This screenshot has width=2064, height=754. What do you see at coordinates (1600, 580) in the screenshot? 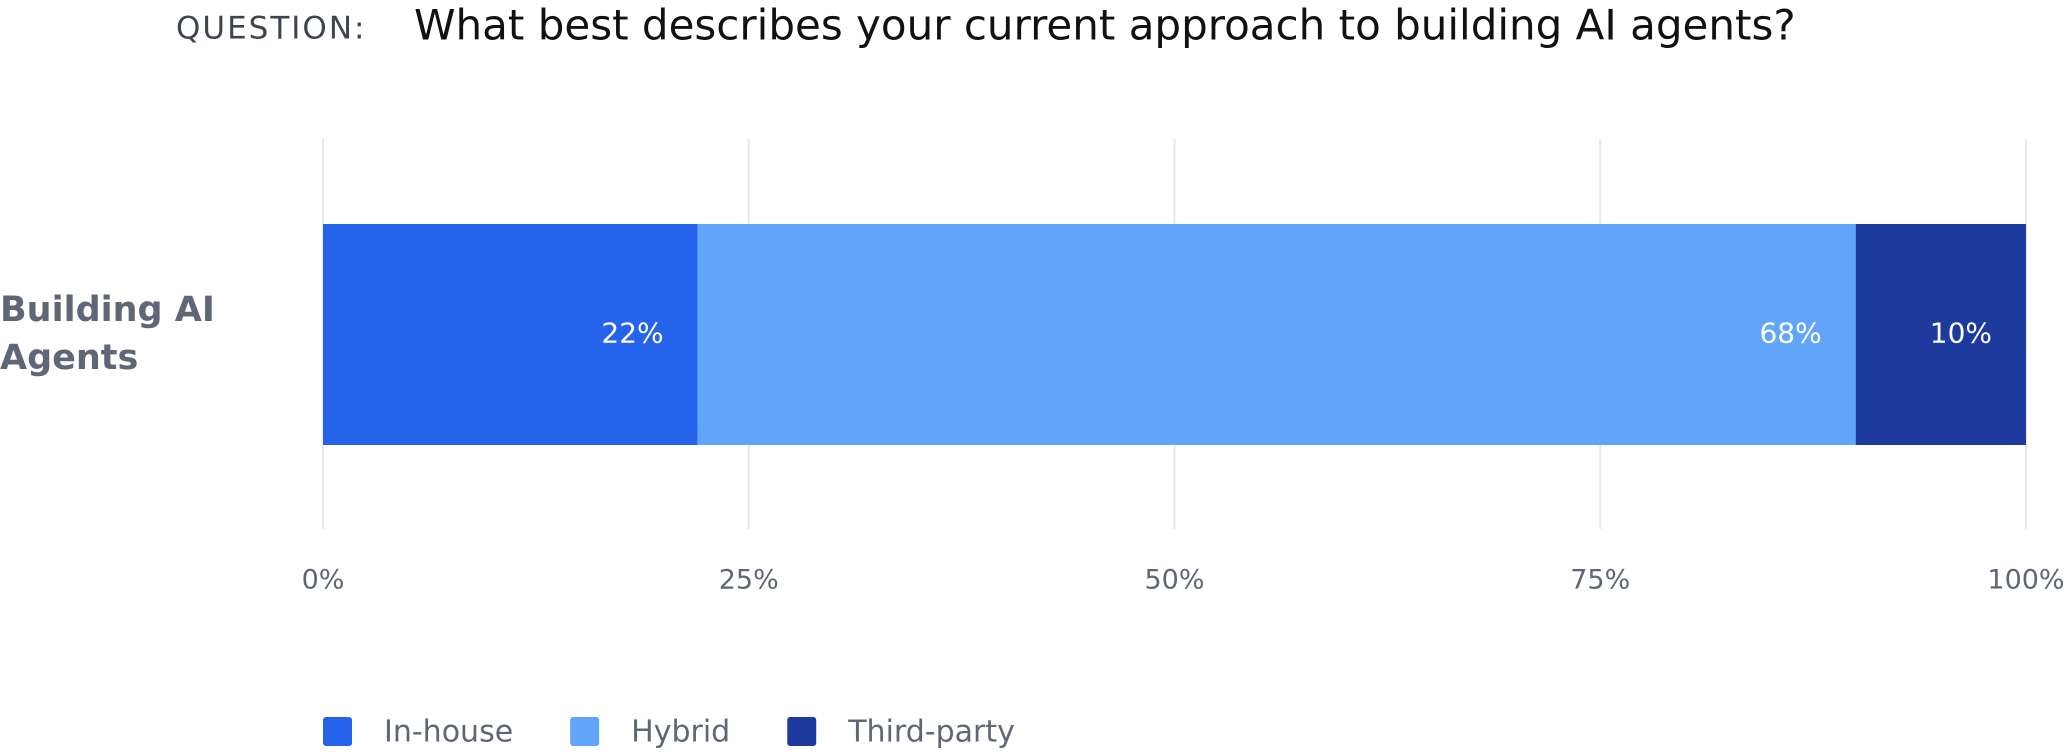
I see `x-tick-label: 75%` at bounding box center [1600, 580].